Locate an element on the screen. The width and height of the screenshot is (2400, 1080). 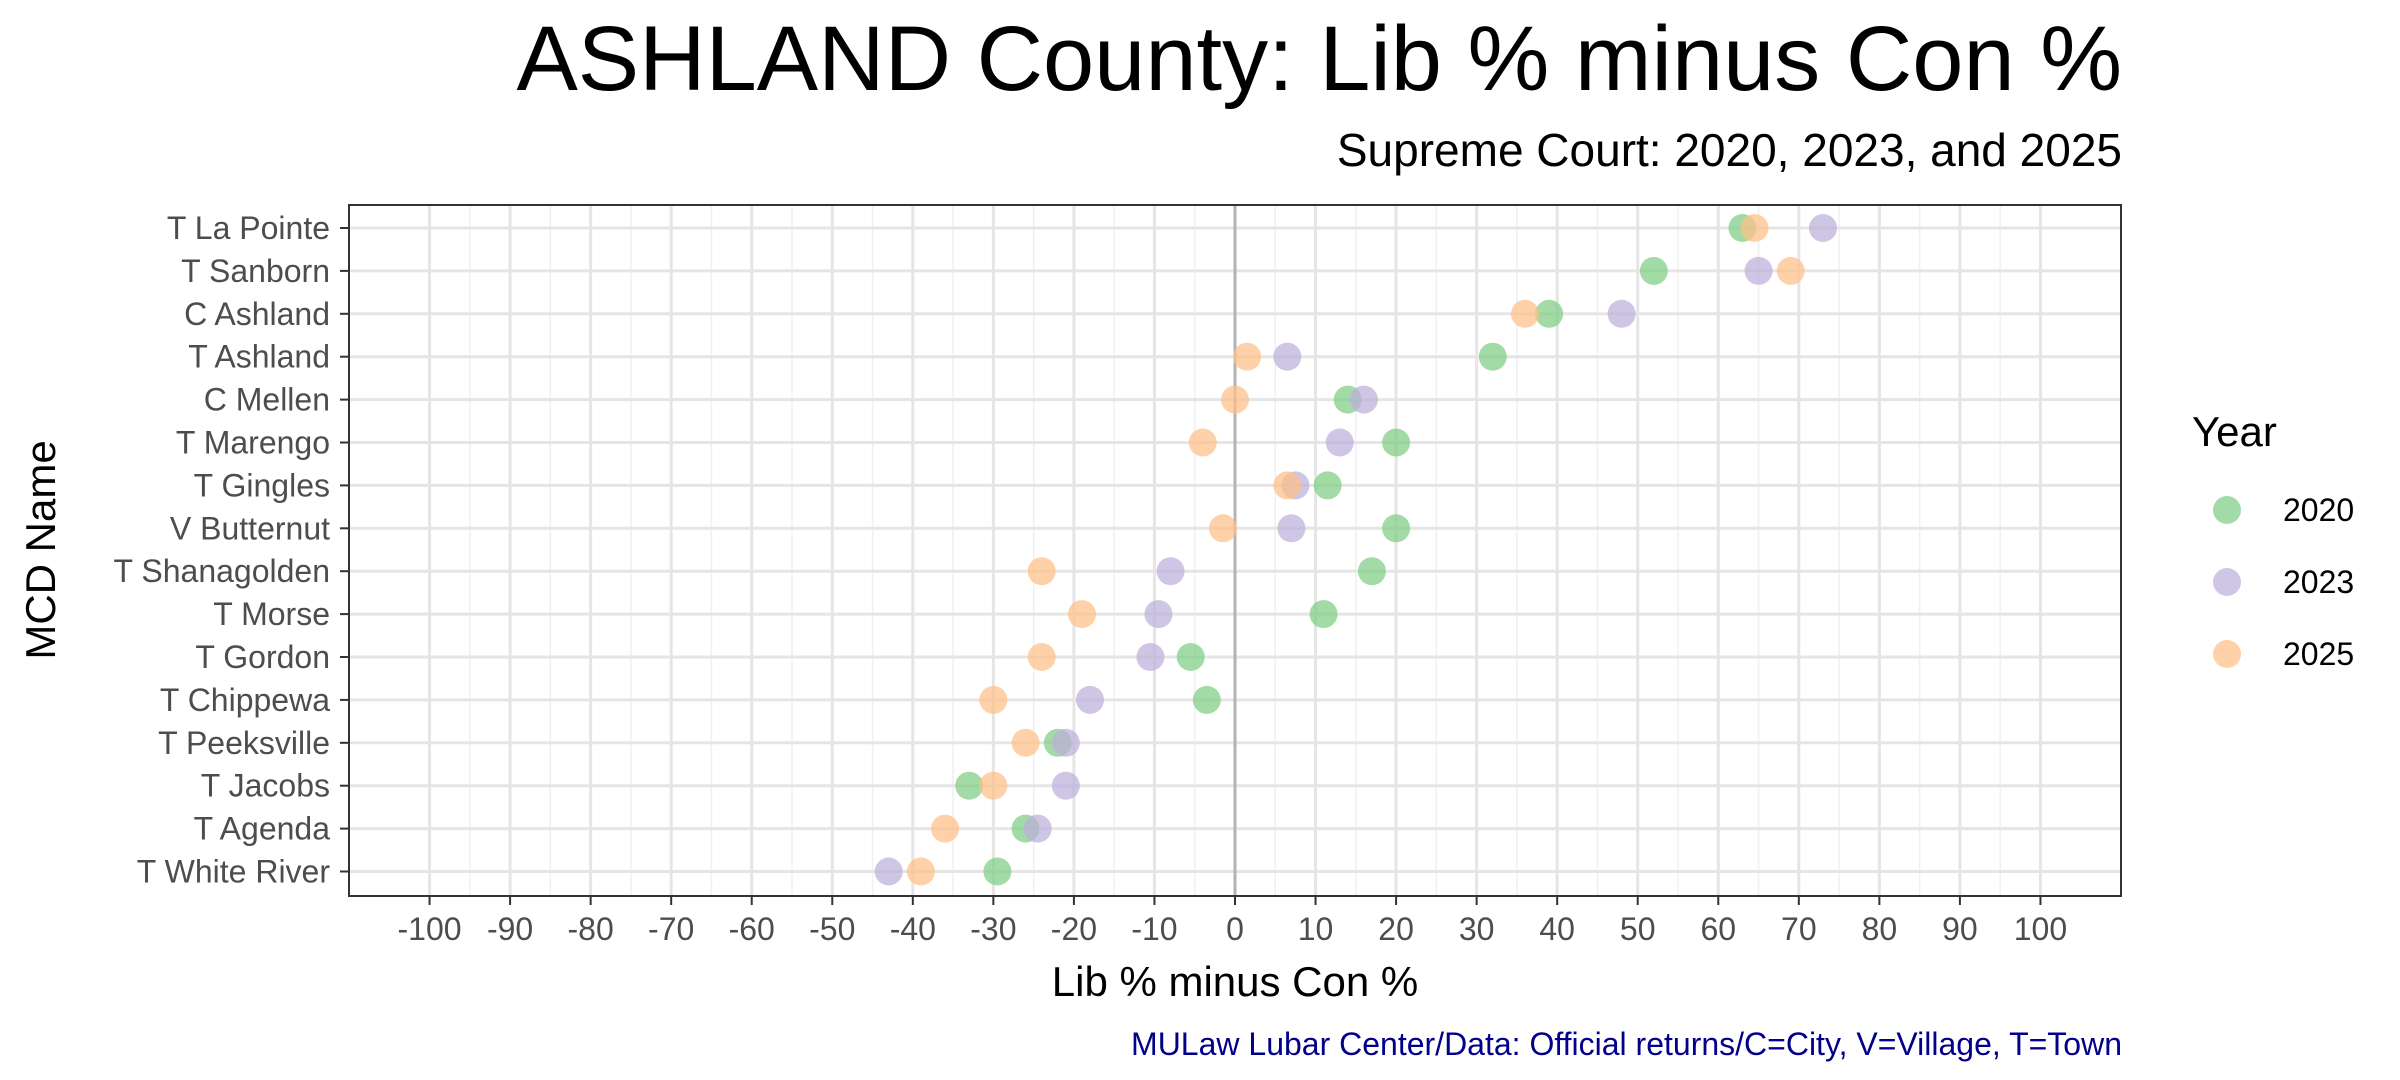
y-tick-label: T Ashland is located at coordinates (259, 357).